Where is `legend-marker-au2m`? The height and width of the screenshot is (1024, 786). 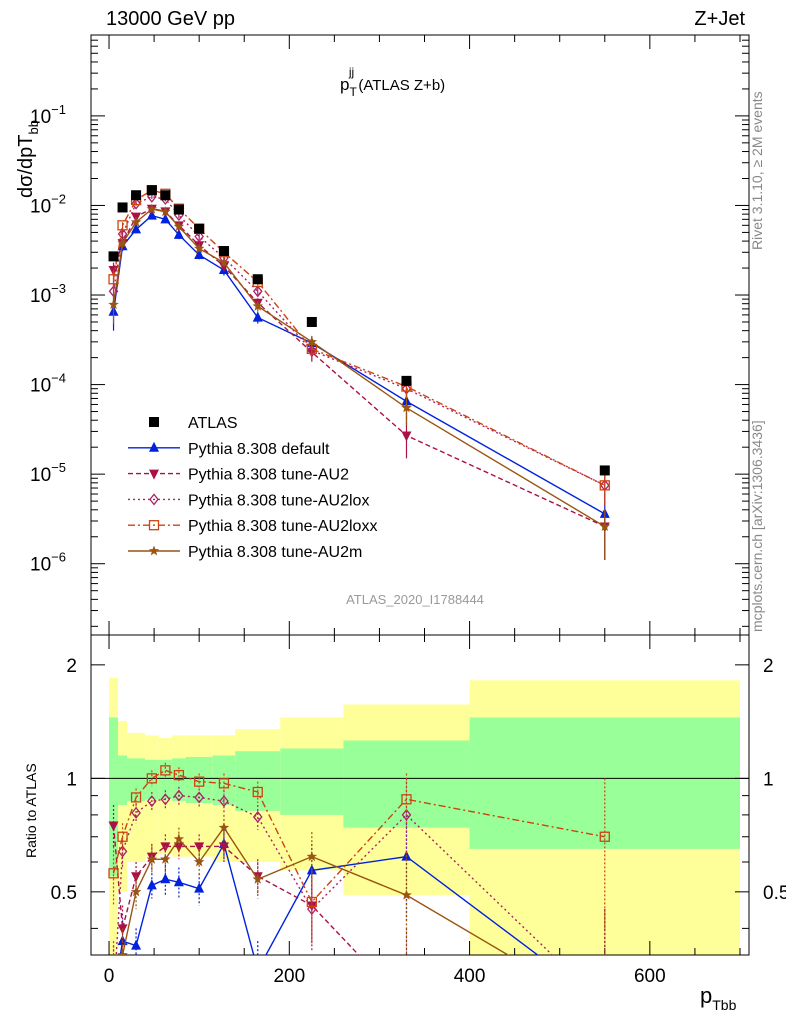
legend-marker-au2m is located at coordinates (154, 550).